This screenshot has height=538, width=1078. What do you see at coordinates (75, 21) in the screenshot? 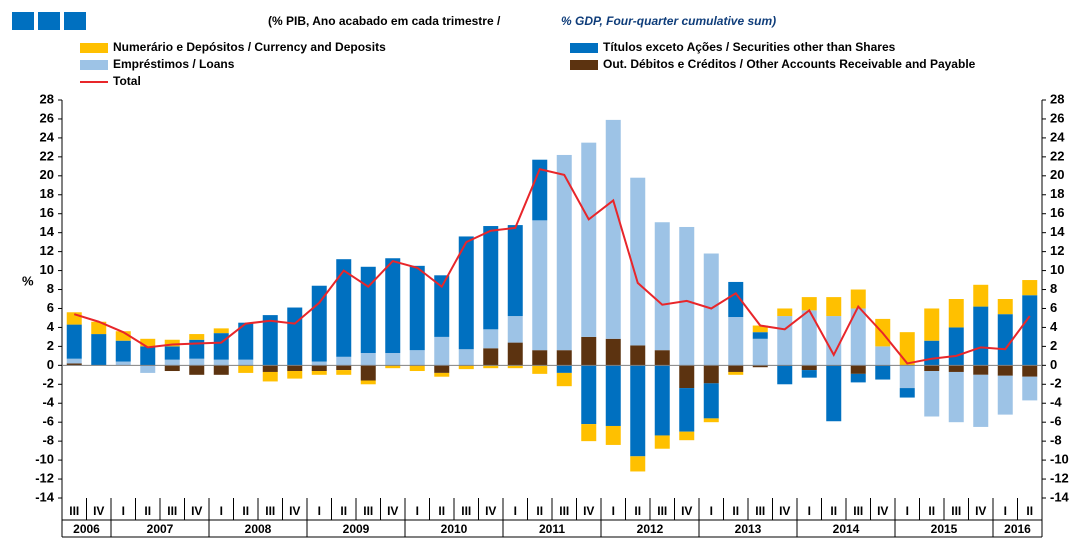
I see `logo-block` at bounding box center [75, 21].